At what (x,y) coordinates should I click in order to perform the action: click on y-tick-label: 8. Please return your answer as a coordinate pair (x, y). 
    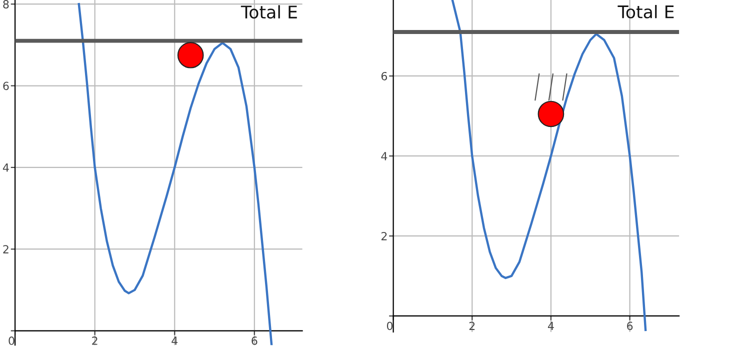
    Looking at the image, I should click on (6, 4).